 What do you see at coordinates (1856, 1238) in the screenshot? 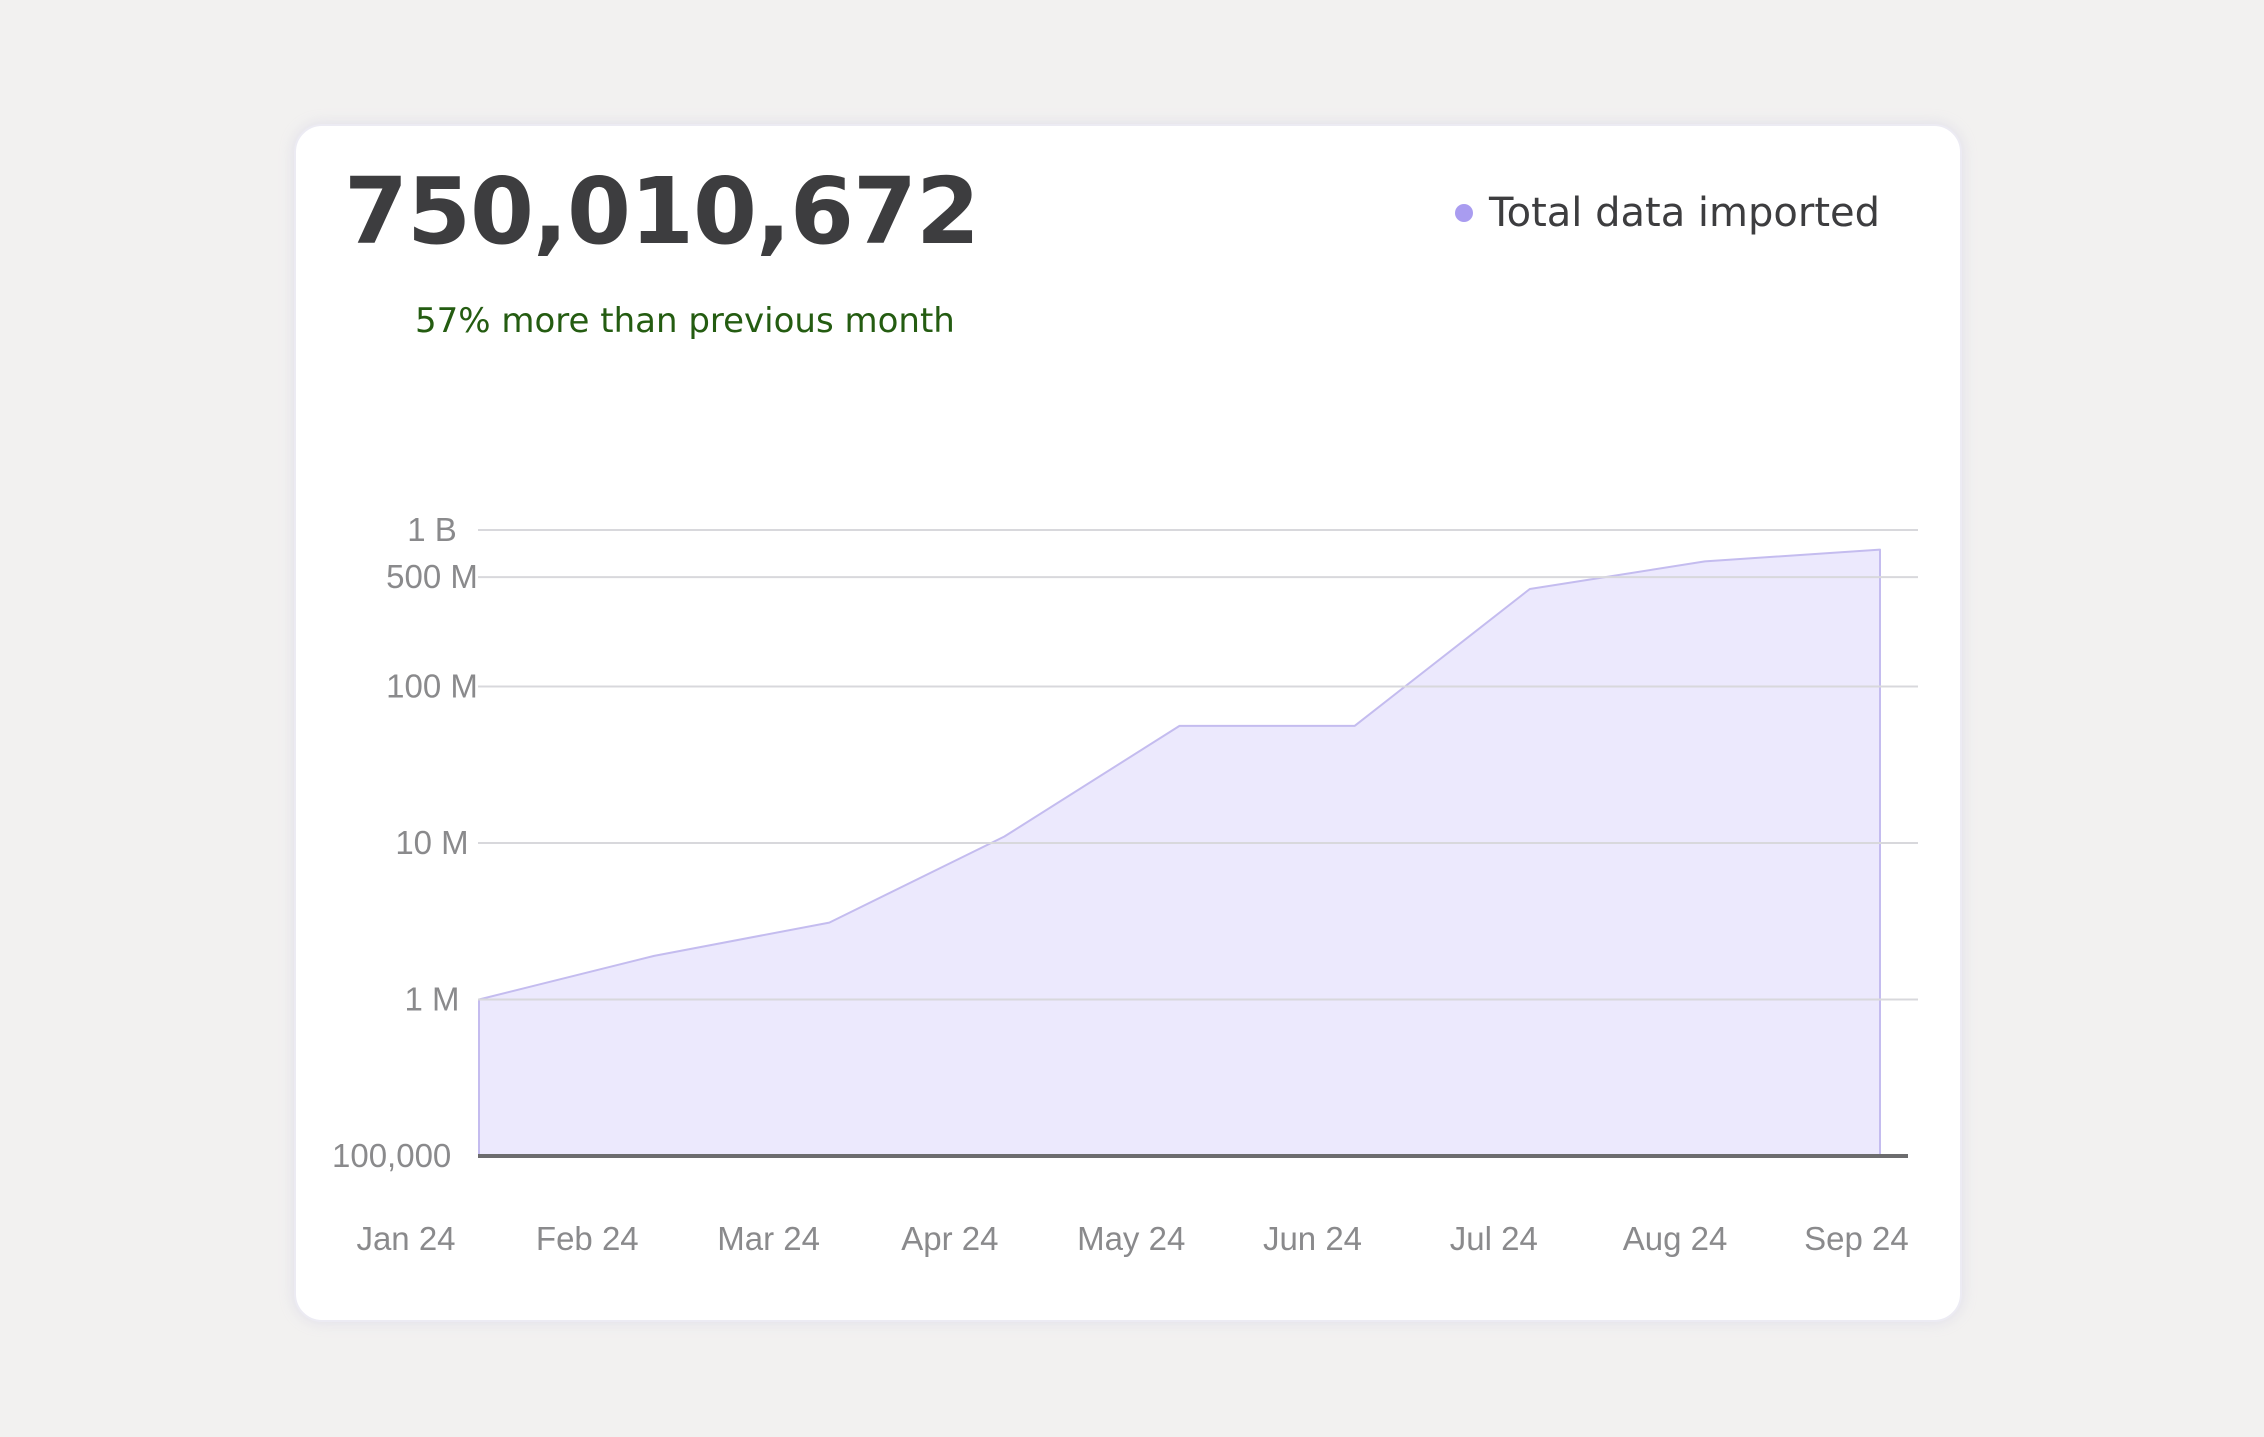
I see `x-tick-label: Sep 24` at bounding box center [1856, 1238].